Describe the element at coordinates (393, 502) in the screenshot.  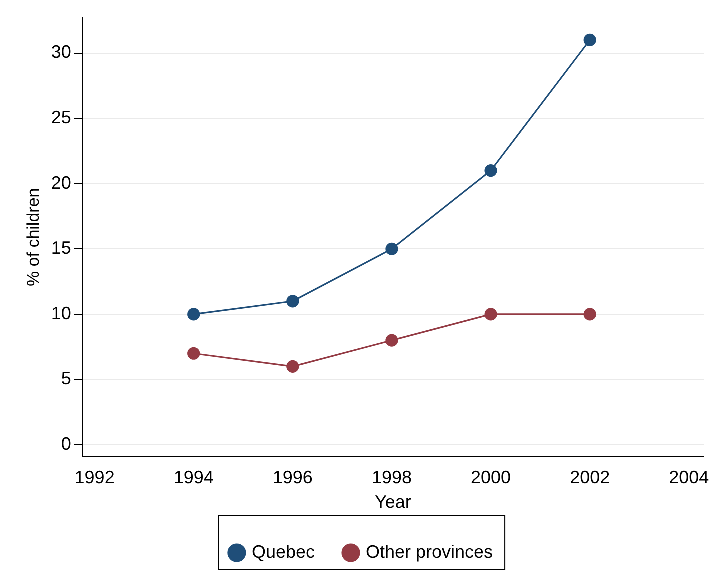
I see `x-axis-title: Year` at that location.